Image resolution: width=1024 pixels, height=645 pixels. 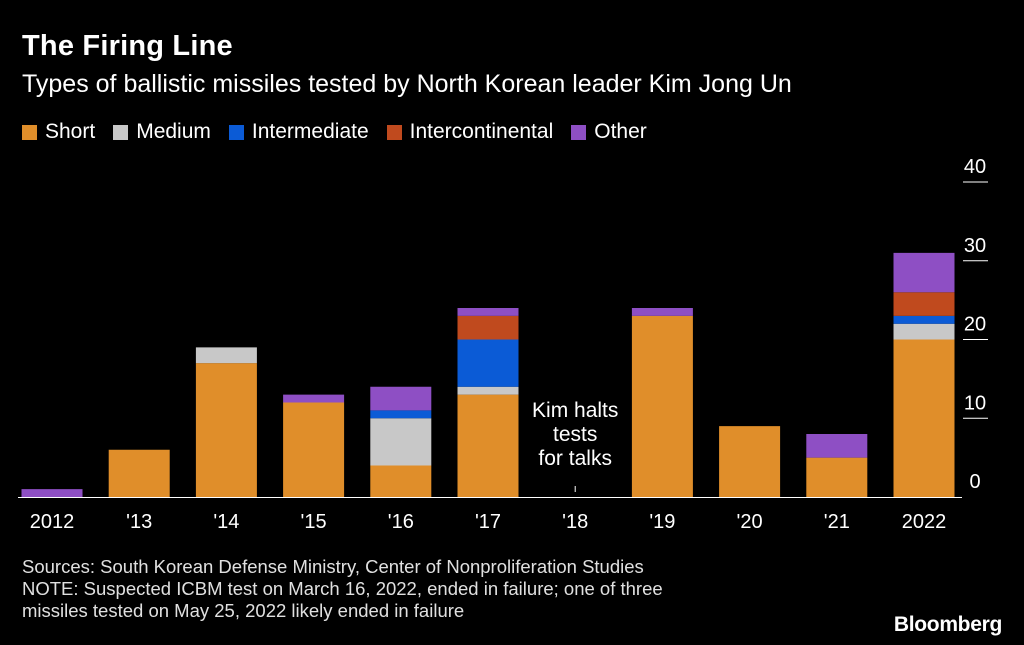 What do you see at coordinates (127, 46) in the screenshot?
I see `chart-title: The Firing Line` at bounding box center [127, 46].